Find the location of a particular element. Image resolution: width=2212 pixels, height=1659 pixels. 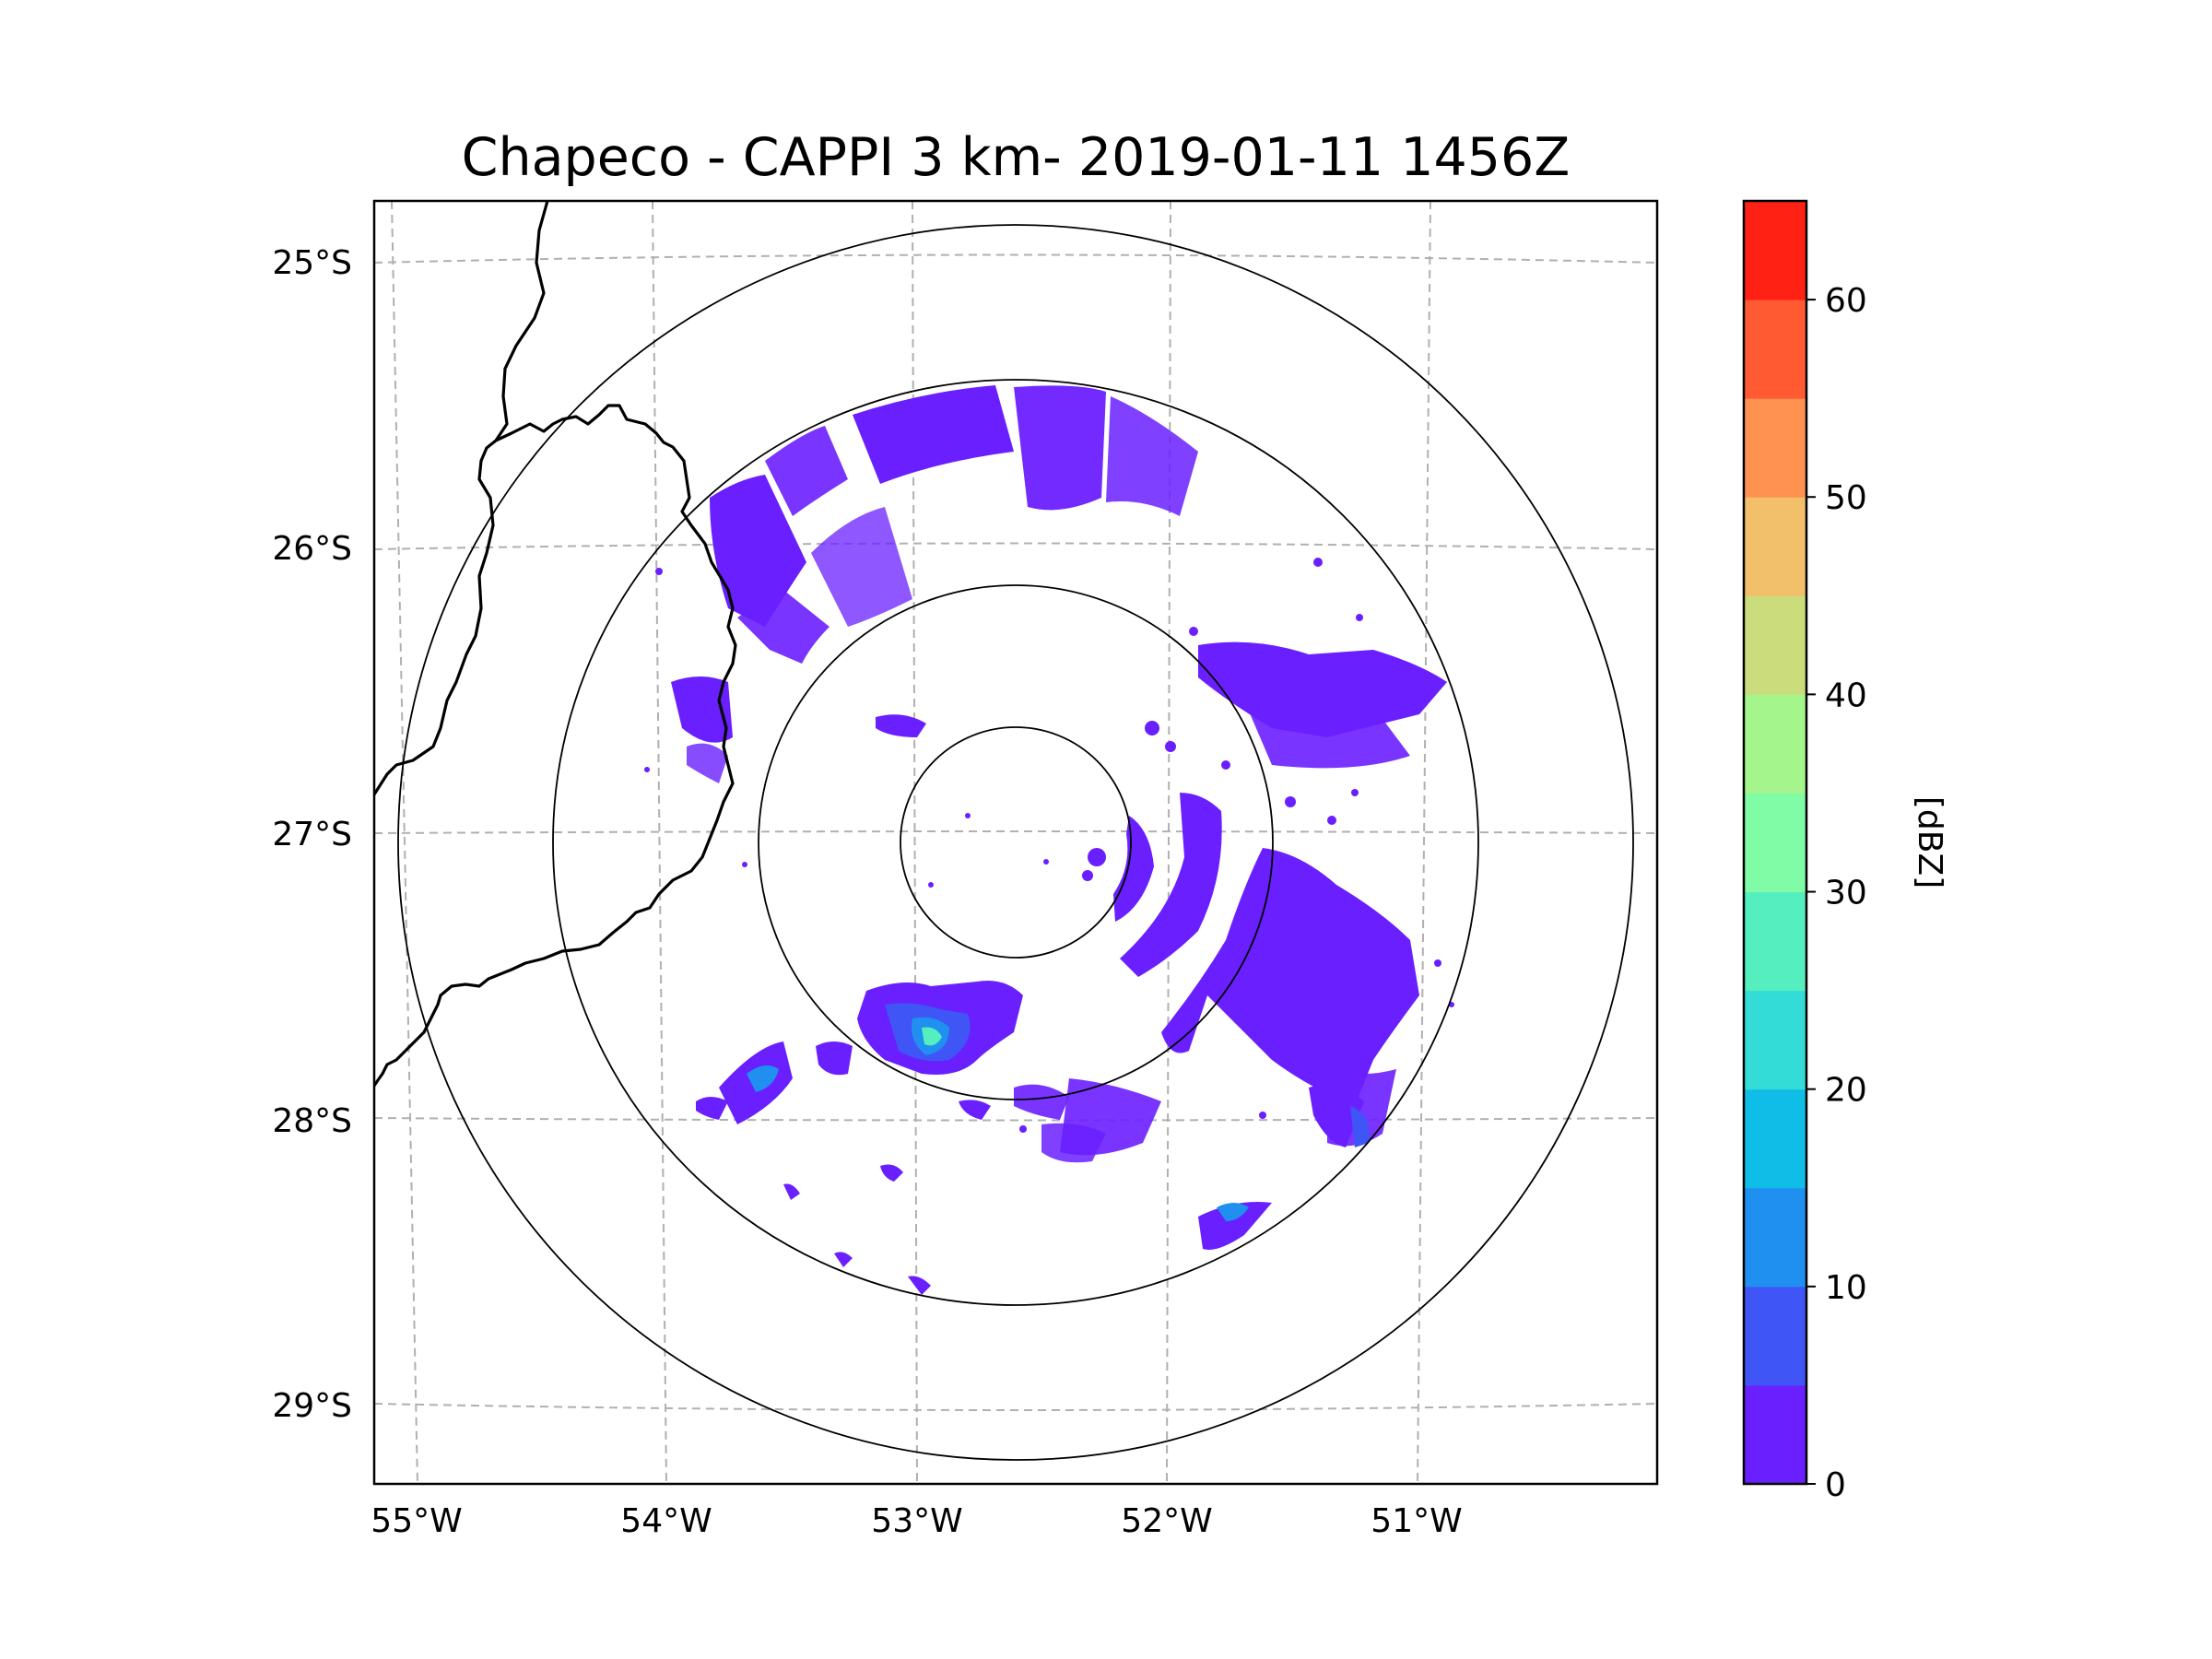

x-tick-label: 51°W is located at coordinates (1416, 1521).